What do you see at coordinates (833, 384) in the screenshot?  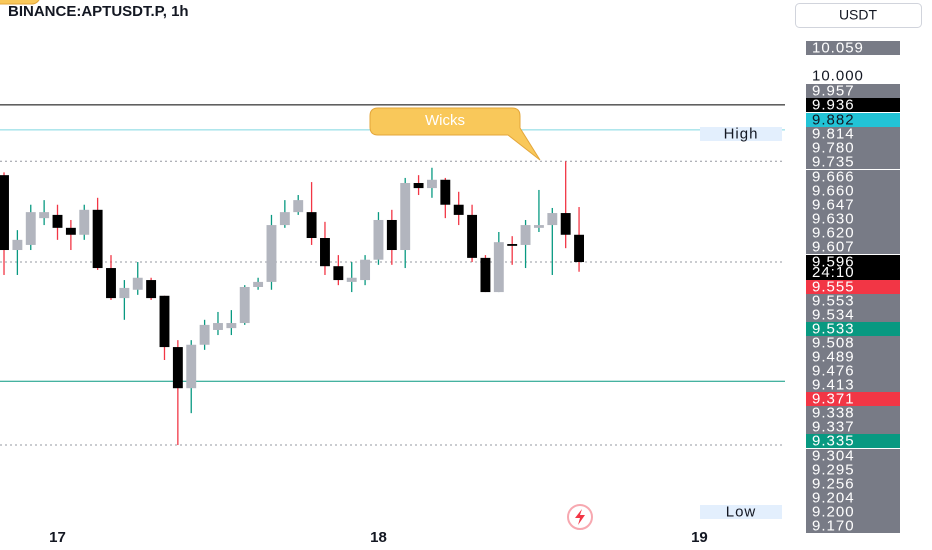 I see `price-label: 9.413` at bounding box center [833, 384].